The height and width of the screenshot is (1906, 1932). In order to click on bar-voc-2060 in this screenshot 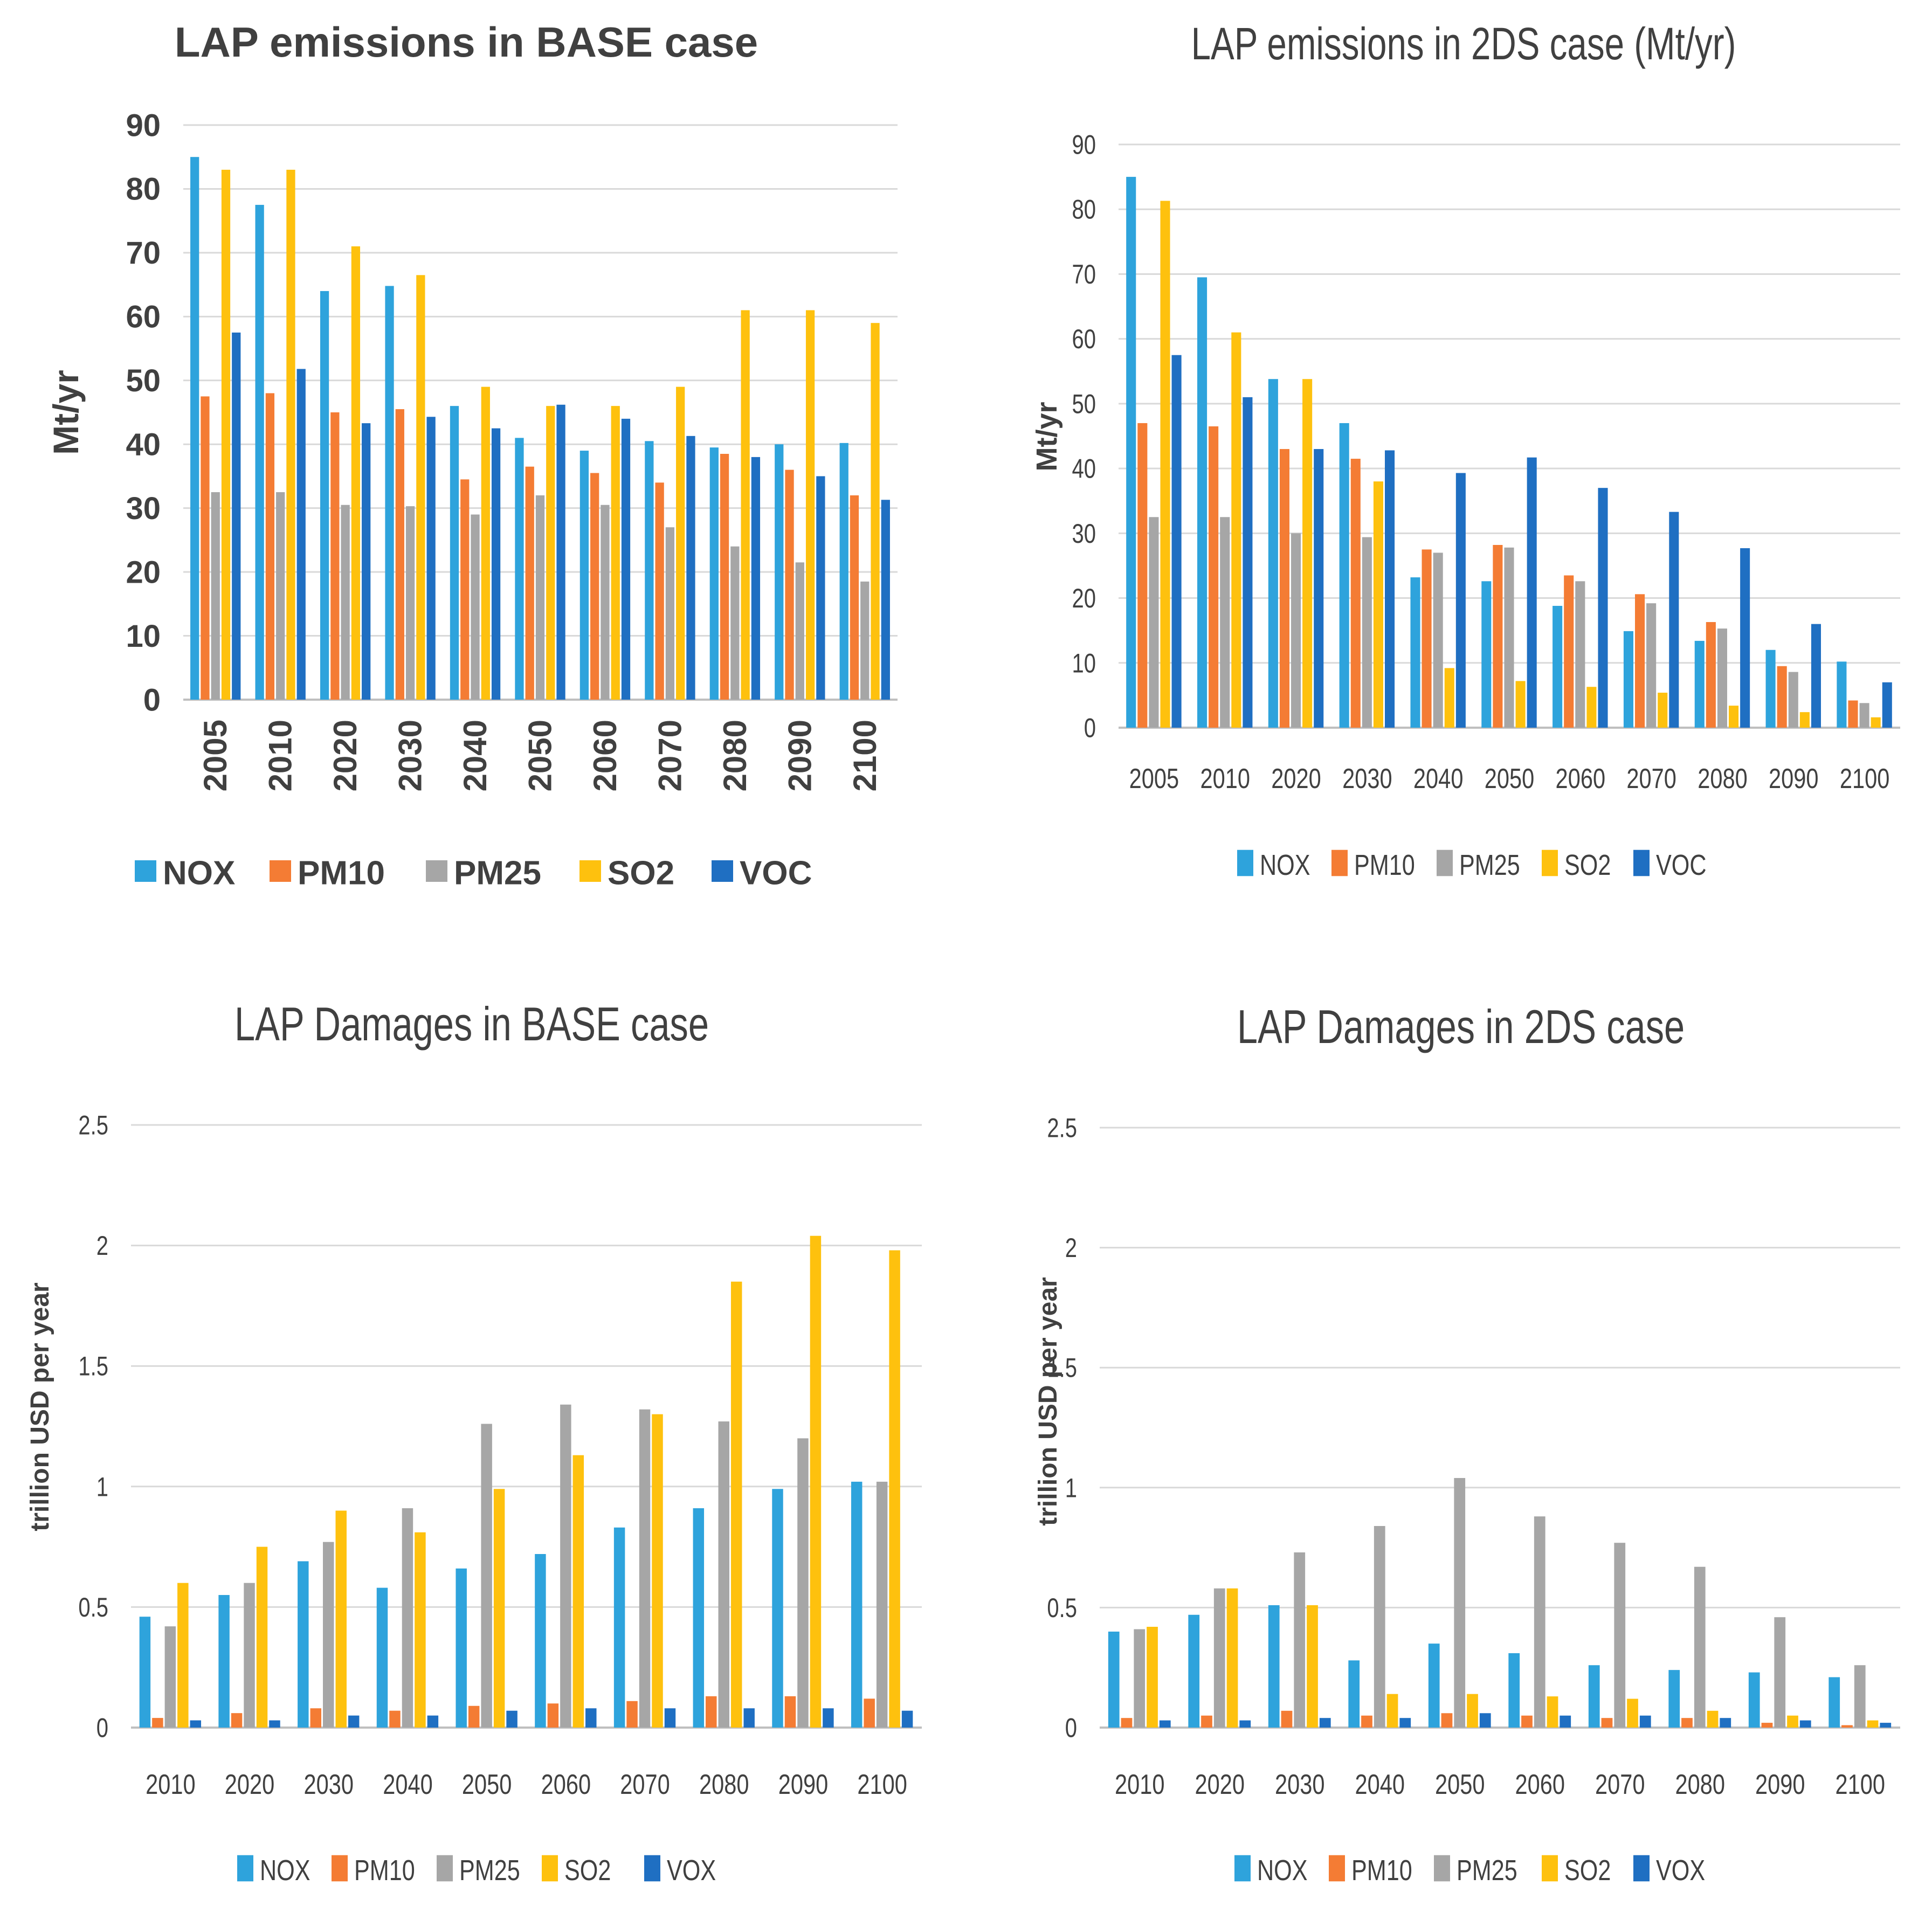, I will do `click(626, 559)`.